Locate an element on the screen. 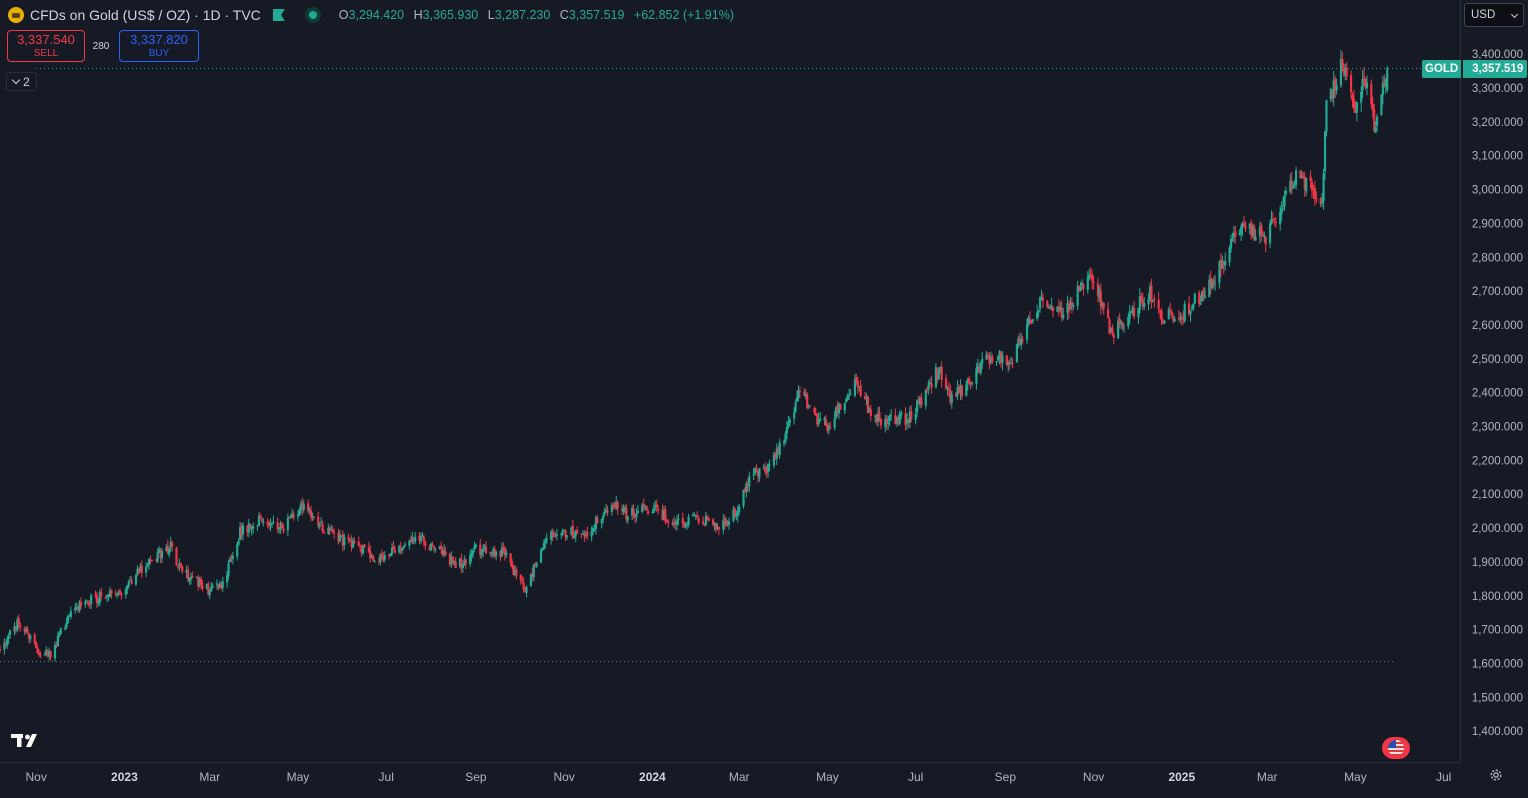  sell-button: 3,337.540 SELL is located at coordinates (46, 46).